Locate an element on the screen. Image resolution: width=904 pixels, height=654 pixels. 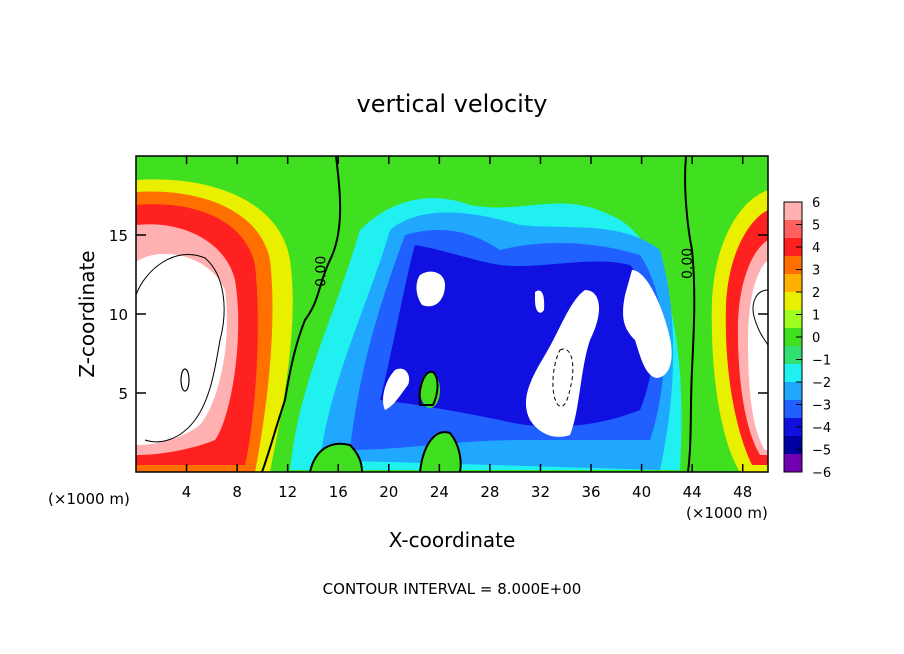
y-tick-label: 10 is located at coordinates (118, 315).